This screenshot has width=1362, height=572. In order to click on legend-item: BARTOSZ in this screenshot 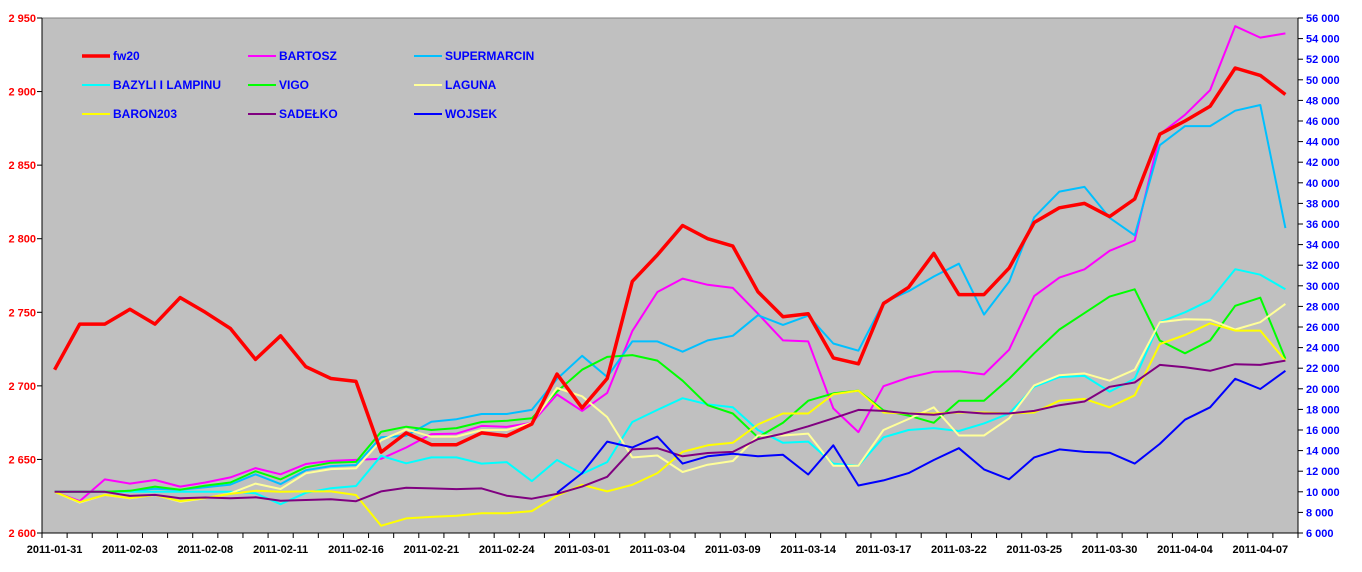, I will do `click(292, 56)`.